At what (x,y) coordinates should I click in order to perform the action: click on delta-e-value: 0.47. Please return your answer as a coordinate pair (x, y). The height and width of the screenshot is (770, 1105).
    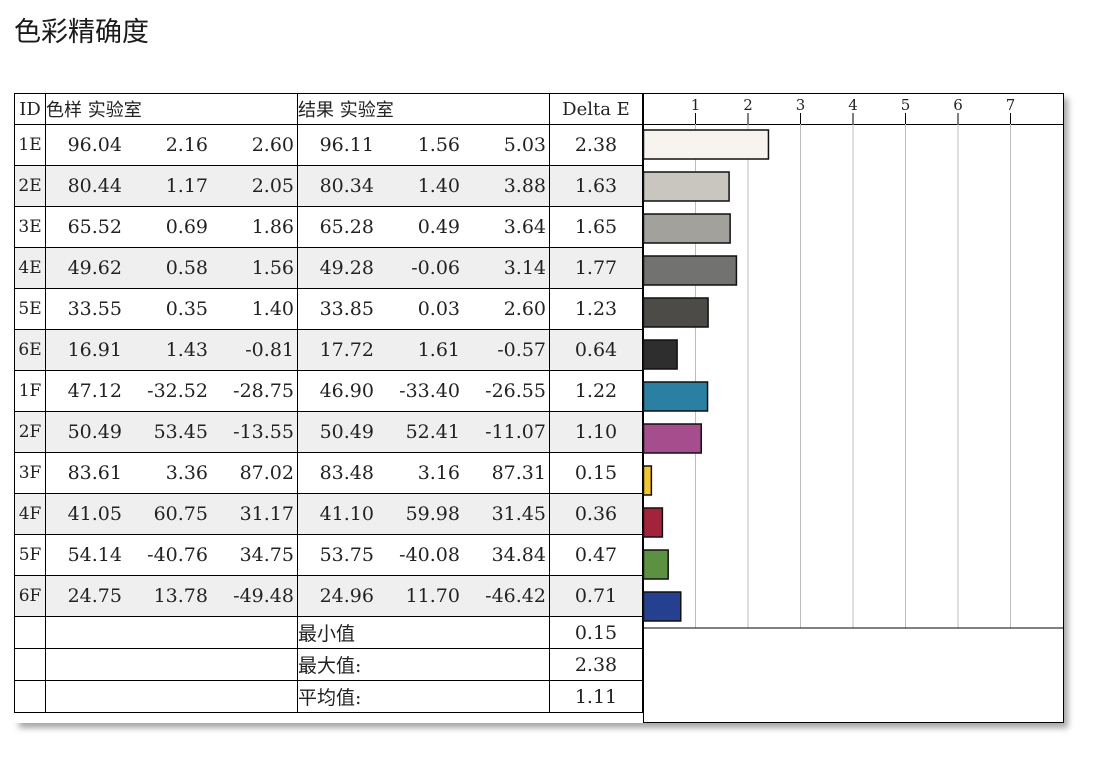
    Looking at the image, I should click on (596, 555).